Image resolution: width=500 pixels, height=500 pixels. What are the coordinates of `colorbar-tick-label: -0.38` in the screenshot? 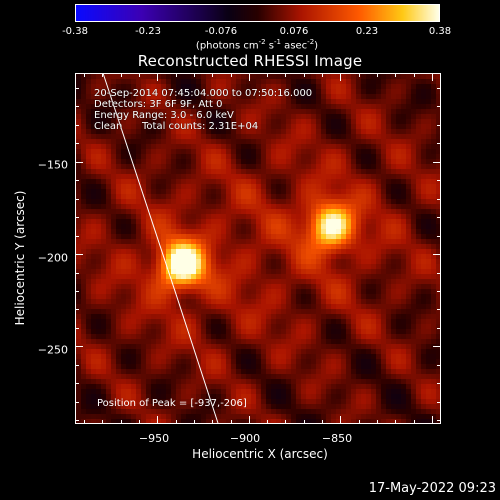 It's located at (75, 31).